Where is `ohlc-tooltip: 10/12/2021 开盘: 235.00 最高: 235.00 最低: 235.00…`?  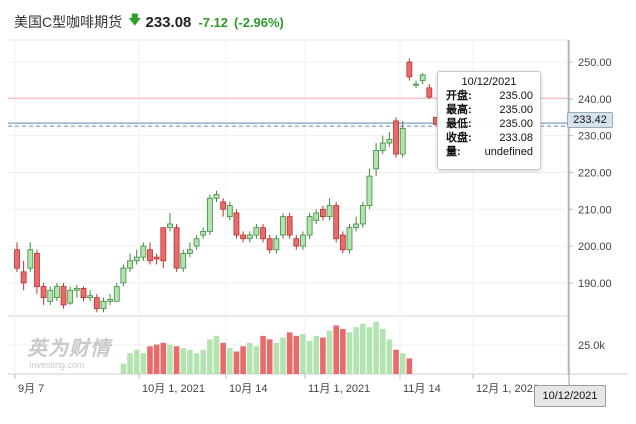
ohlc-tooltip: 10/12/2021 开盘: 235.00 最高: 235.00 最低: 235.00… is located at coordinates (489, 120).